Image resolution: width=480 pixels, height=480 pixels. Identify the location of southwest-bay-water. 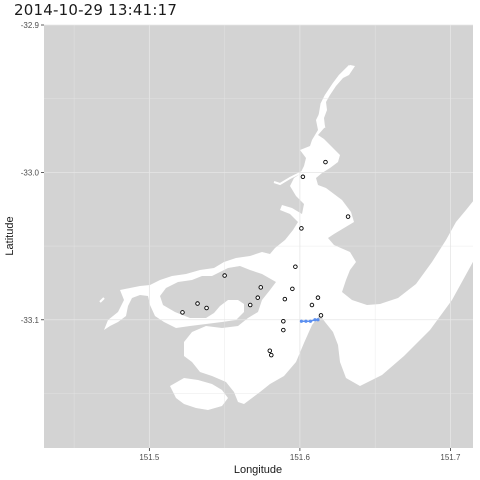
(199, 394).